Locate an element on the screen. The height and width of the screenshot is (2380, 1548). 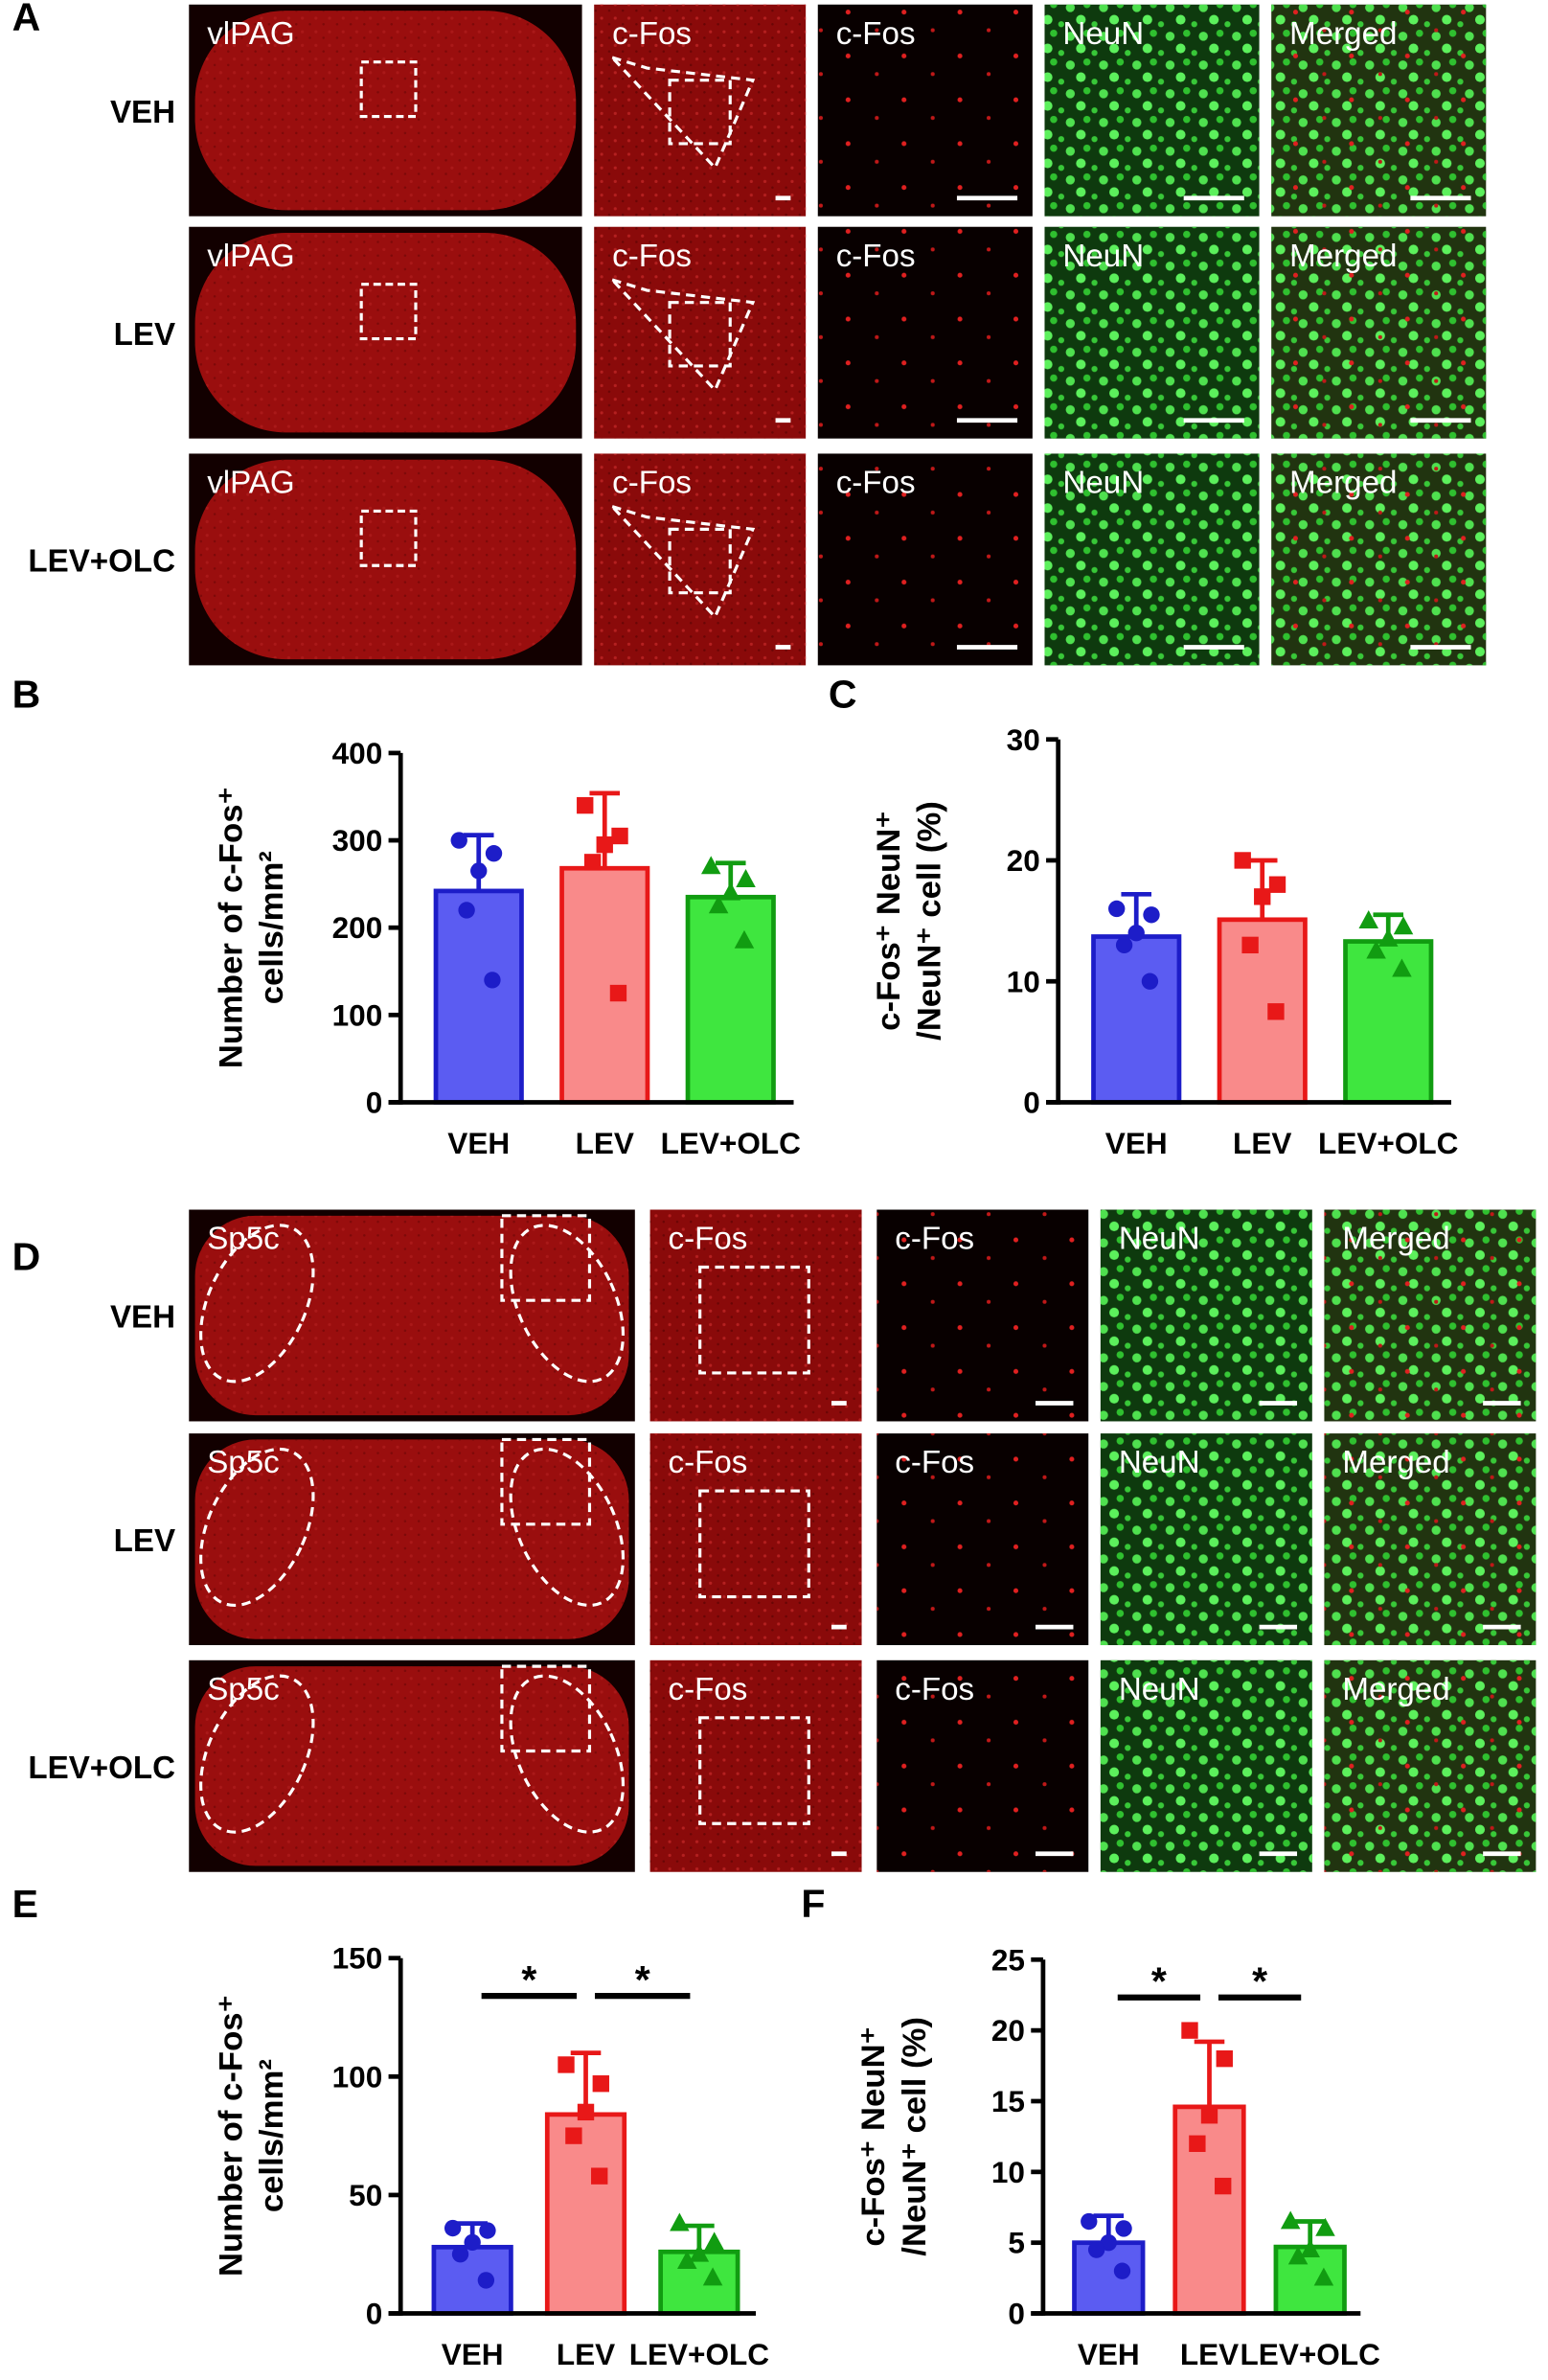
y-tick-label: 10 is located at coordinates (1008, 2172).